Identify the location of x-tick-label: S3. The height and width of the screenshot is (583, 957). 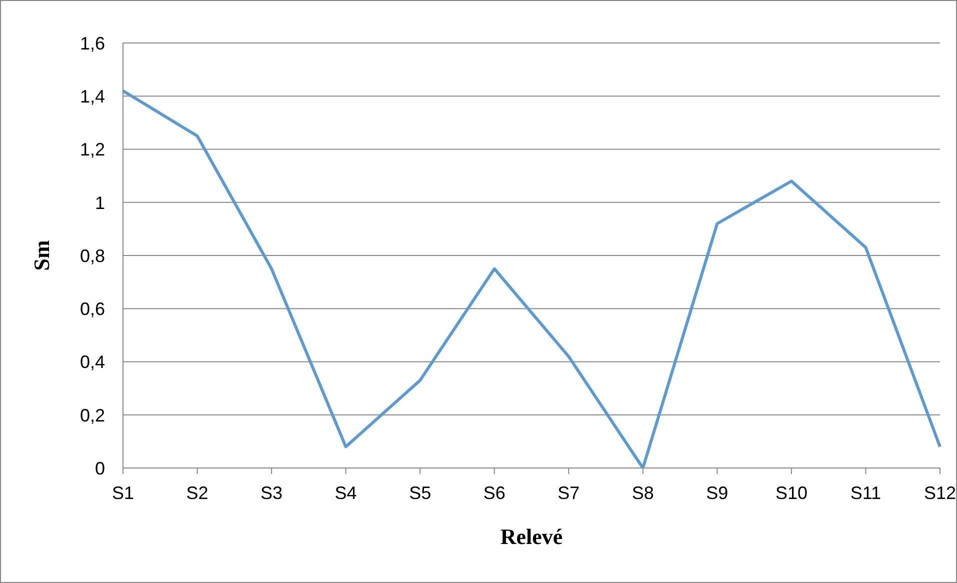
(271, 492).